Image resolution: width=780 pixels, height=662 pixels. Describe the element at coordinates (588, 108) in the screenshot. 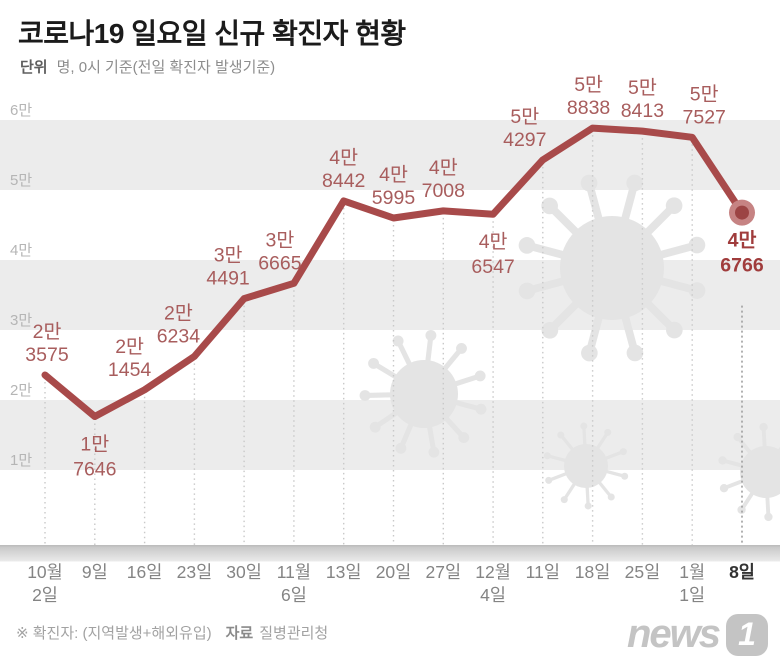

I see `point-value-label: 8838` at that location.